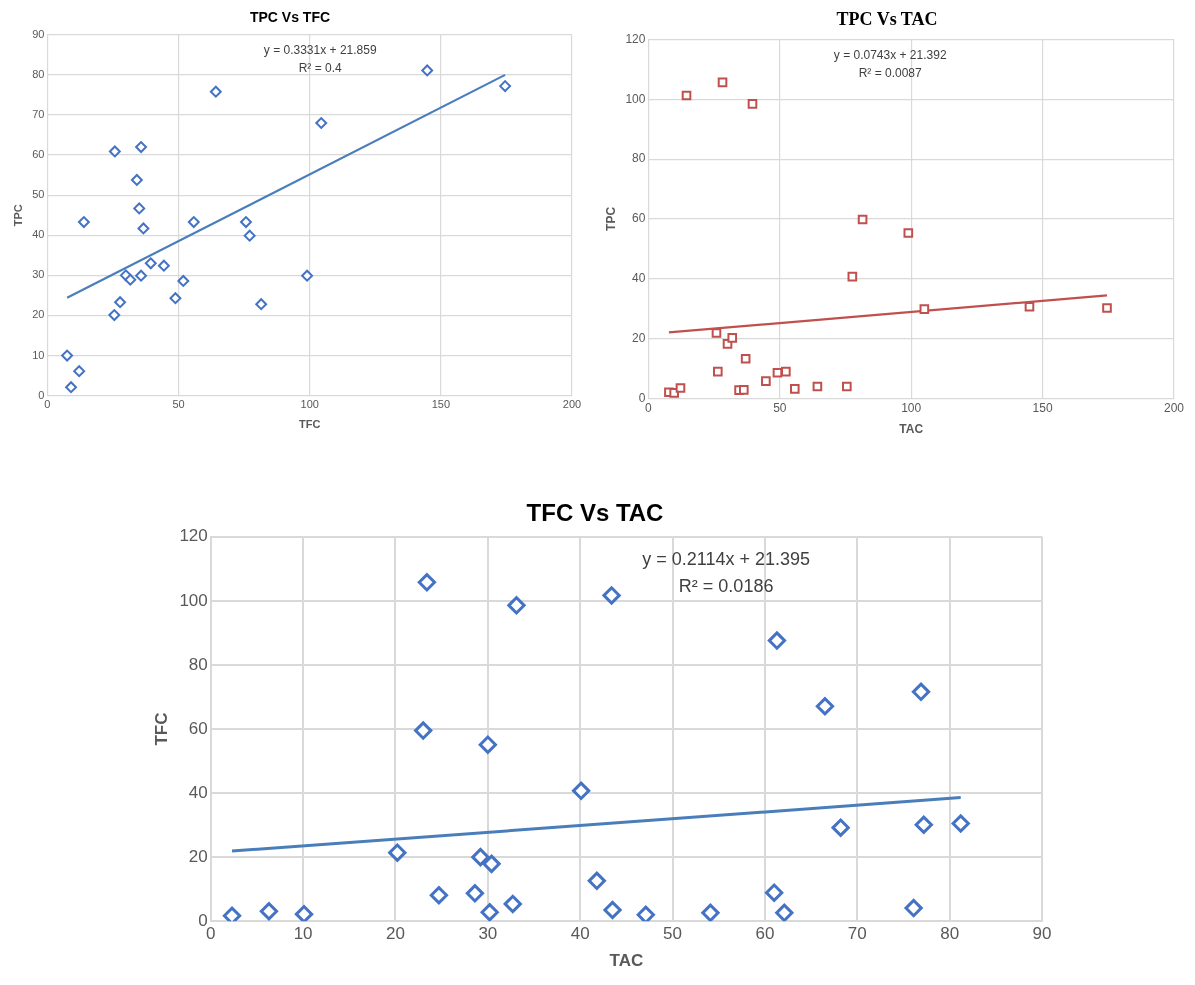  Describe the element at coordinates (38, 194) in the screenshot. I see `y-tick-label: 50` at that location.